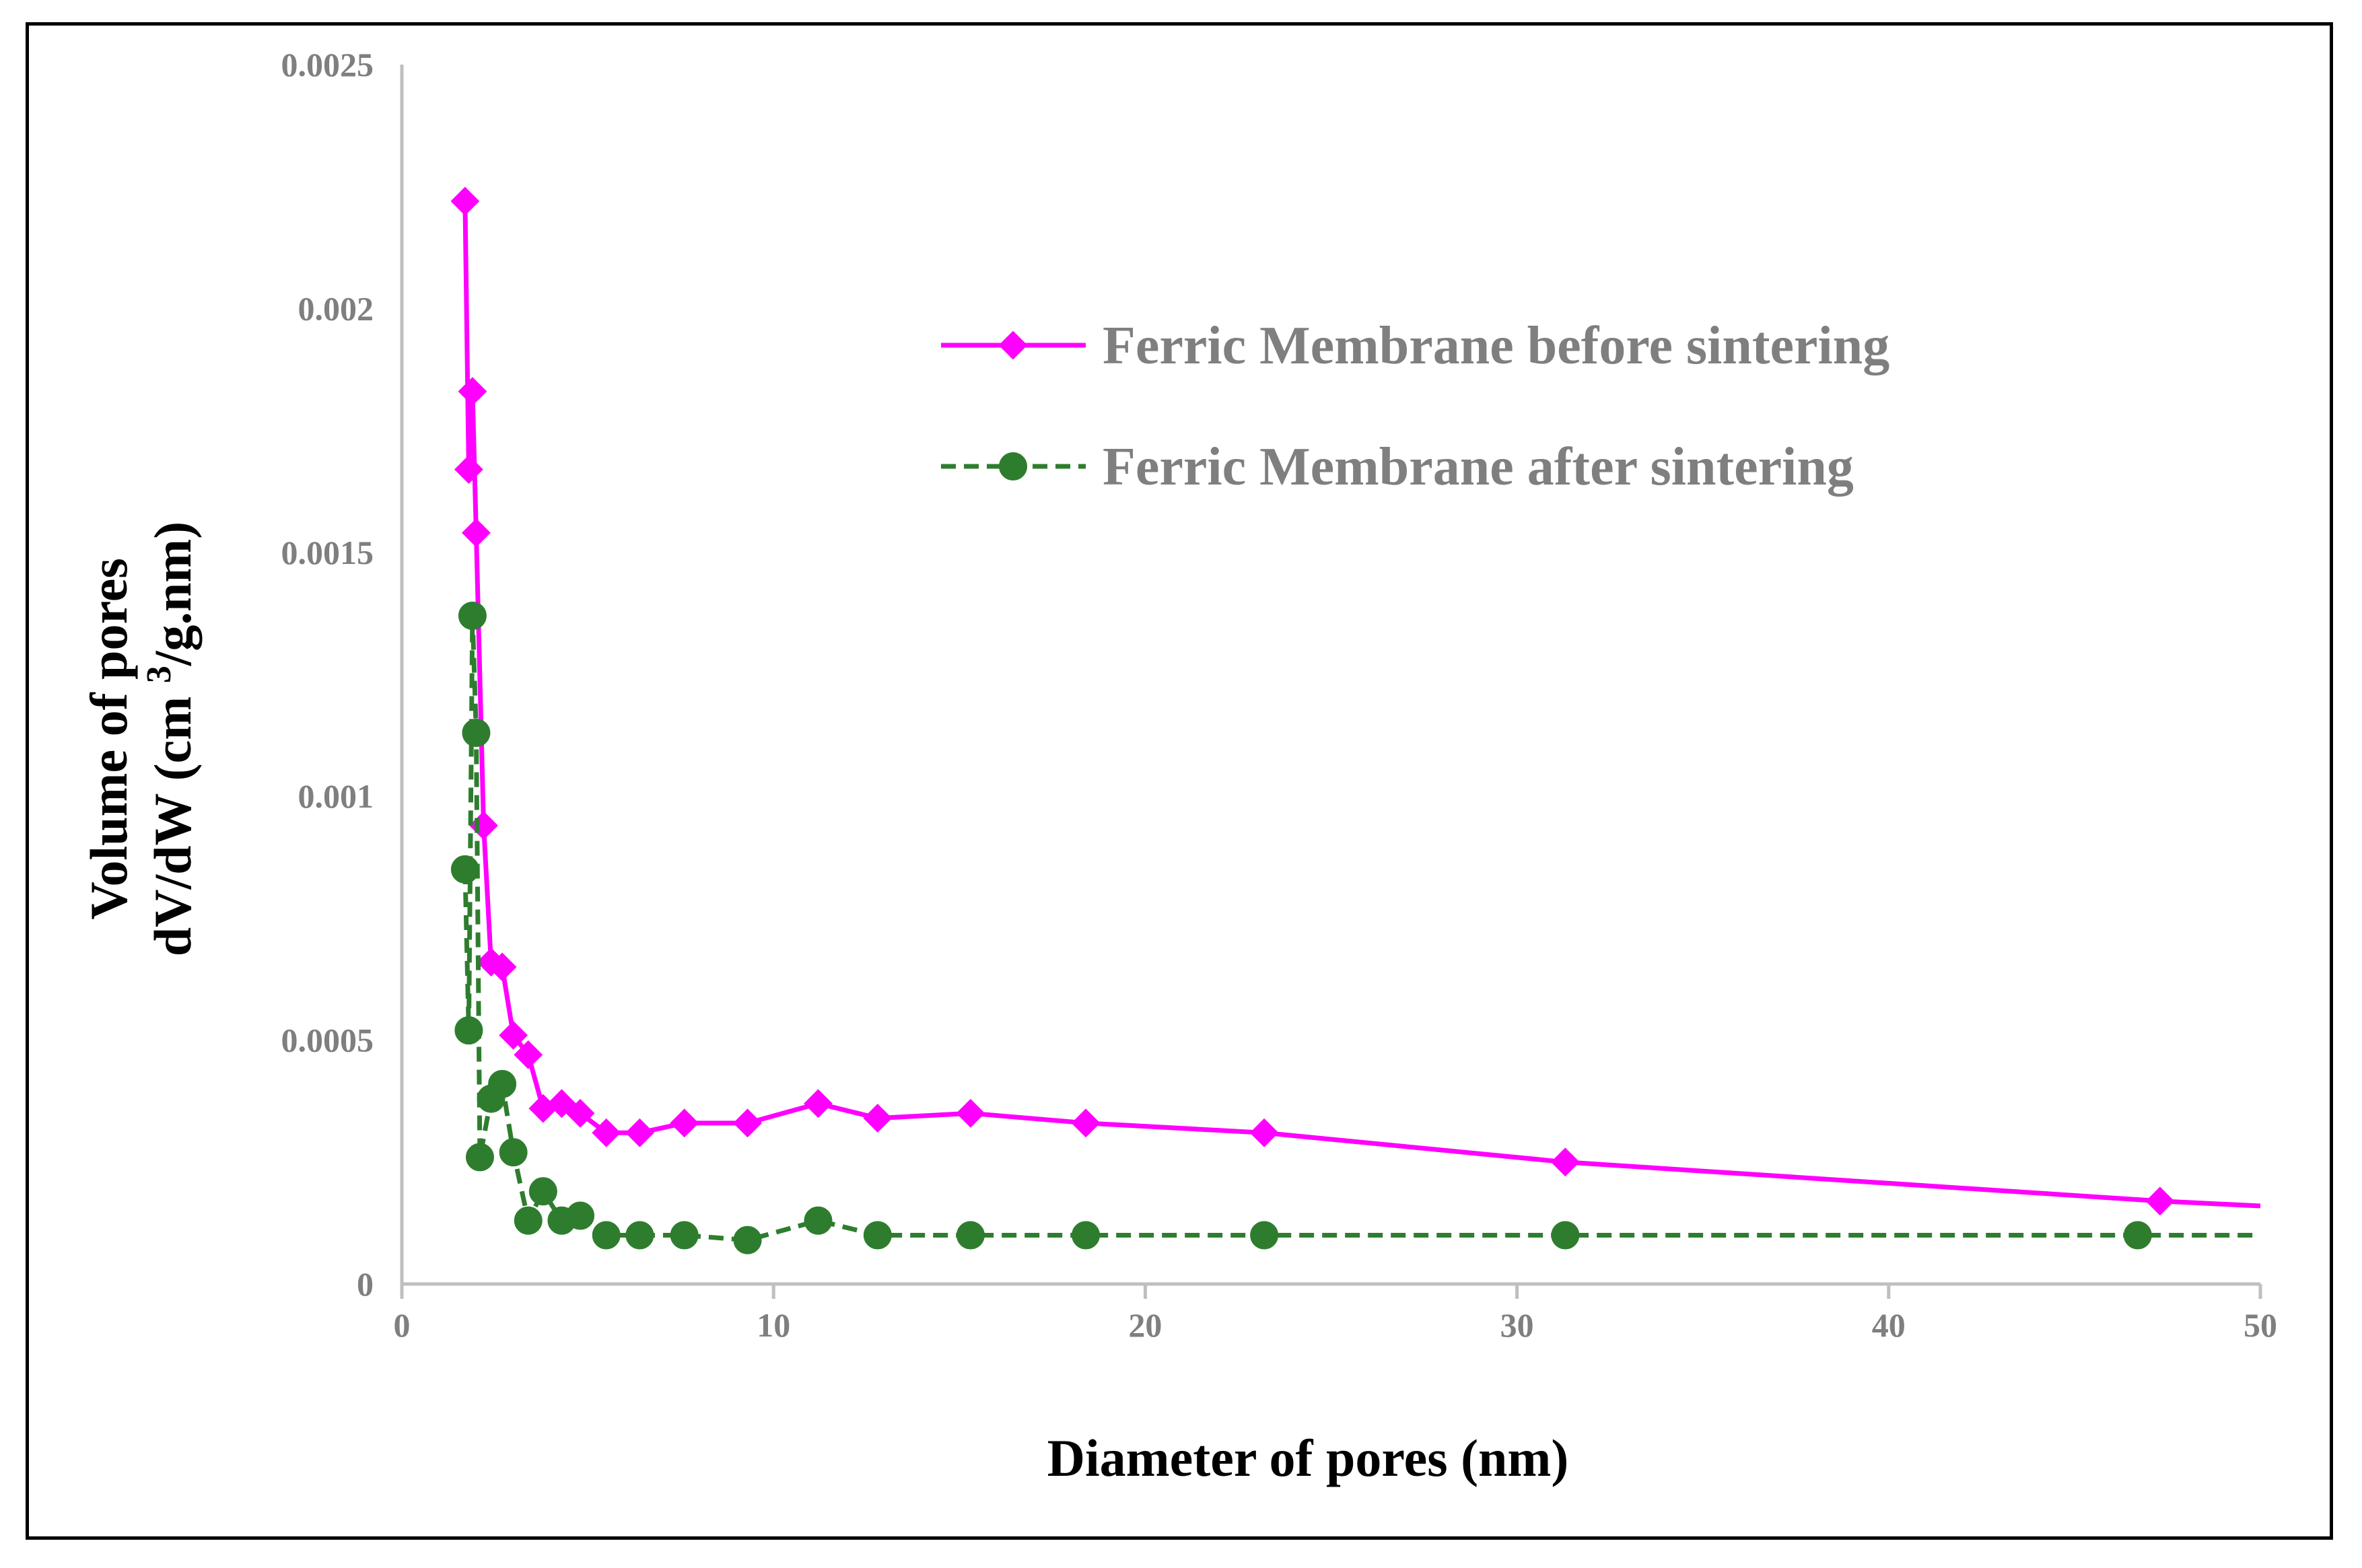 The image size is (2362, 1568). What do you see at coordinates (108, 738) in the screenshot?
I see `y-axis-title-line1: Volume of pores` at bounding box center [108, 738].